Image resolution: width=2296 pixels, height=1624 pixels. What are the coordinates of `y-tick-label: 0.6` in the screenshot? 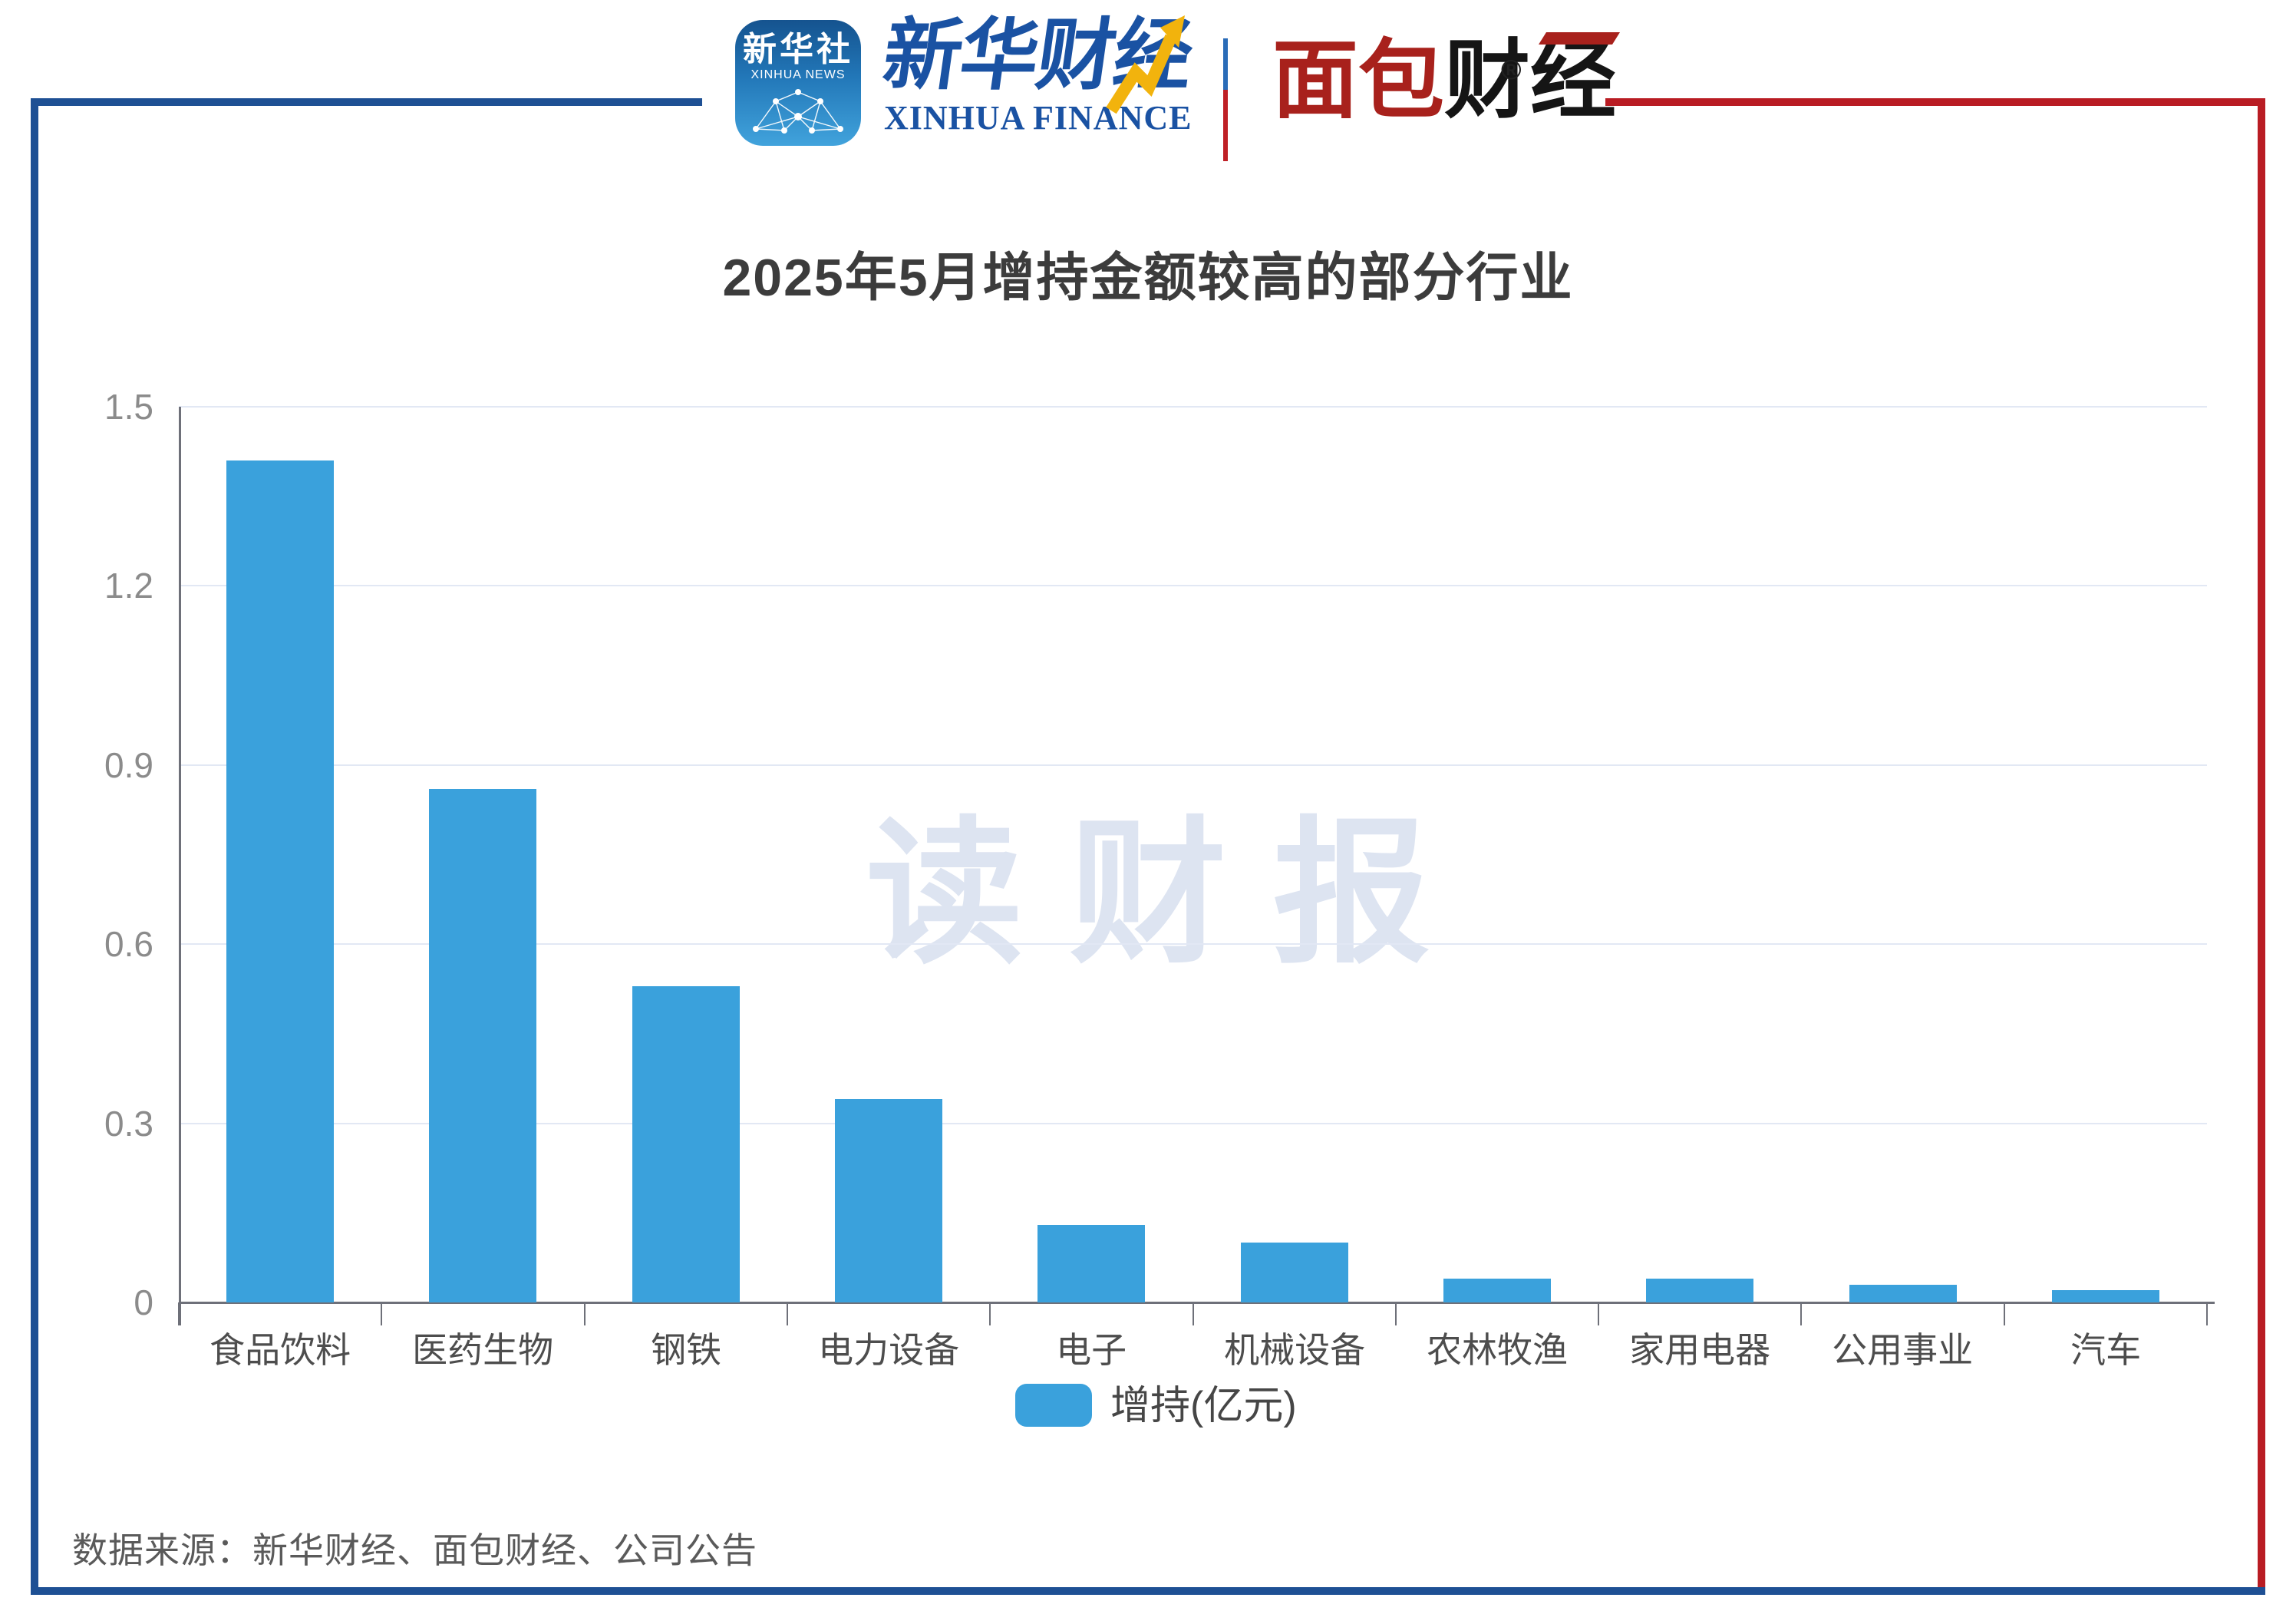 It's located at (128, 944).